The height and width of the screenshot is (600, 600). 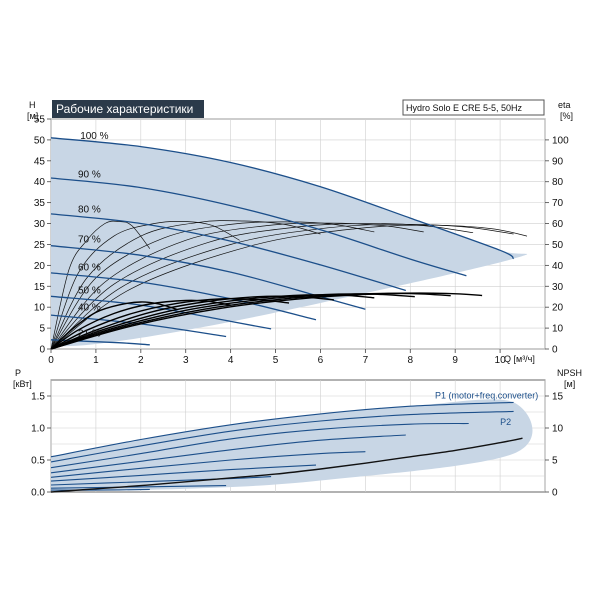 What do you see at coordinates (321, 360) in the screenshot?
I see `flow-tick-label: 6` at bounding box center [321, 360].